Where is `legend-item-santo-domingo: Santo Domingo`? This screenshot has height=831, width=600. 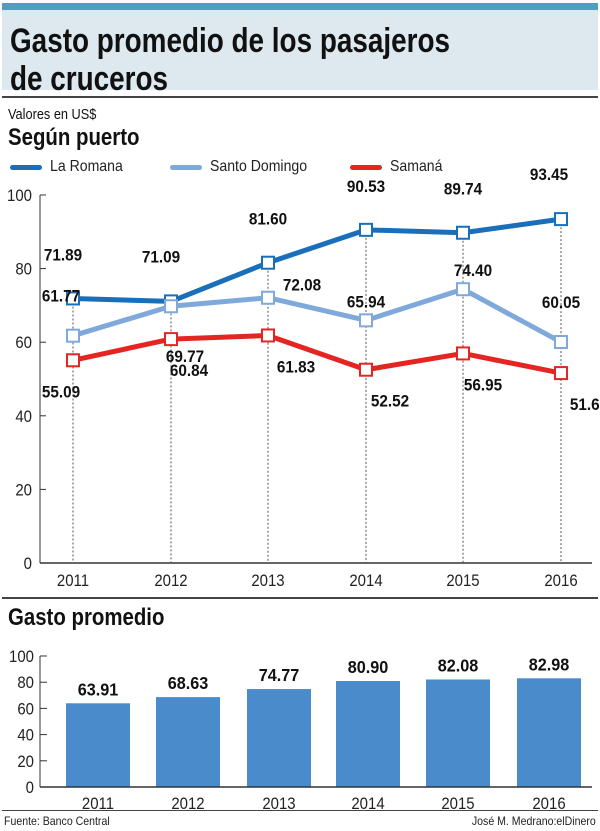
legend-item-santo-domingo: Santo Domingo is located at coordinates (245, 167).